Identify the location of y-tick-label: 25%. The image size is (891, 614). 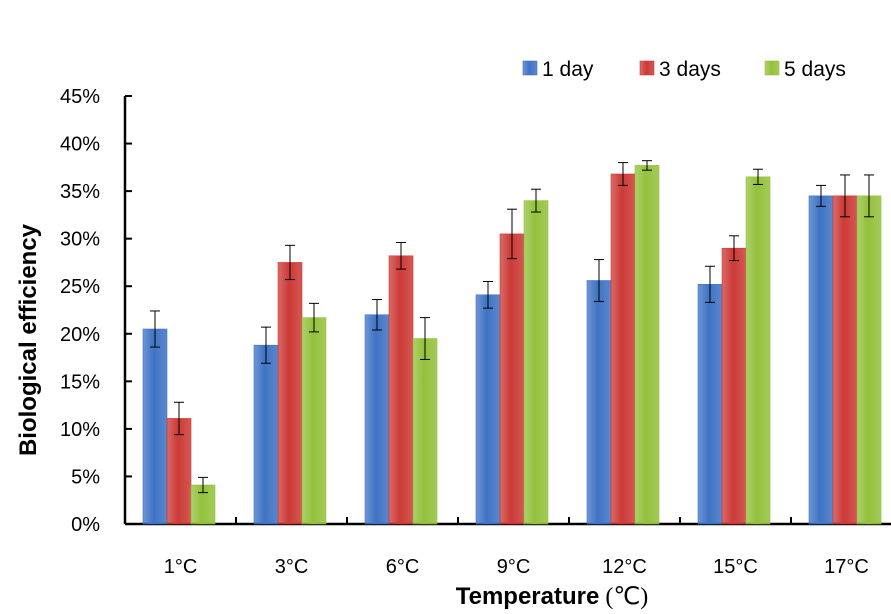
(80, 287).